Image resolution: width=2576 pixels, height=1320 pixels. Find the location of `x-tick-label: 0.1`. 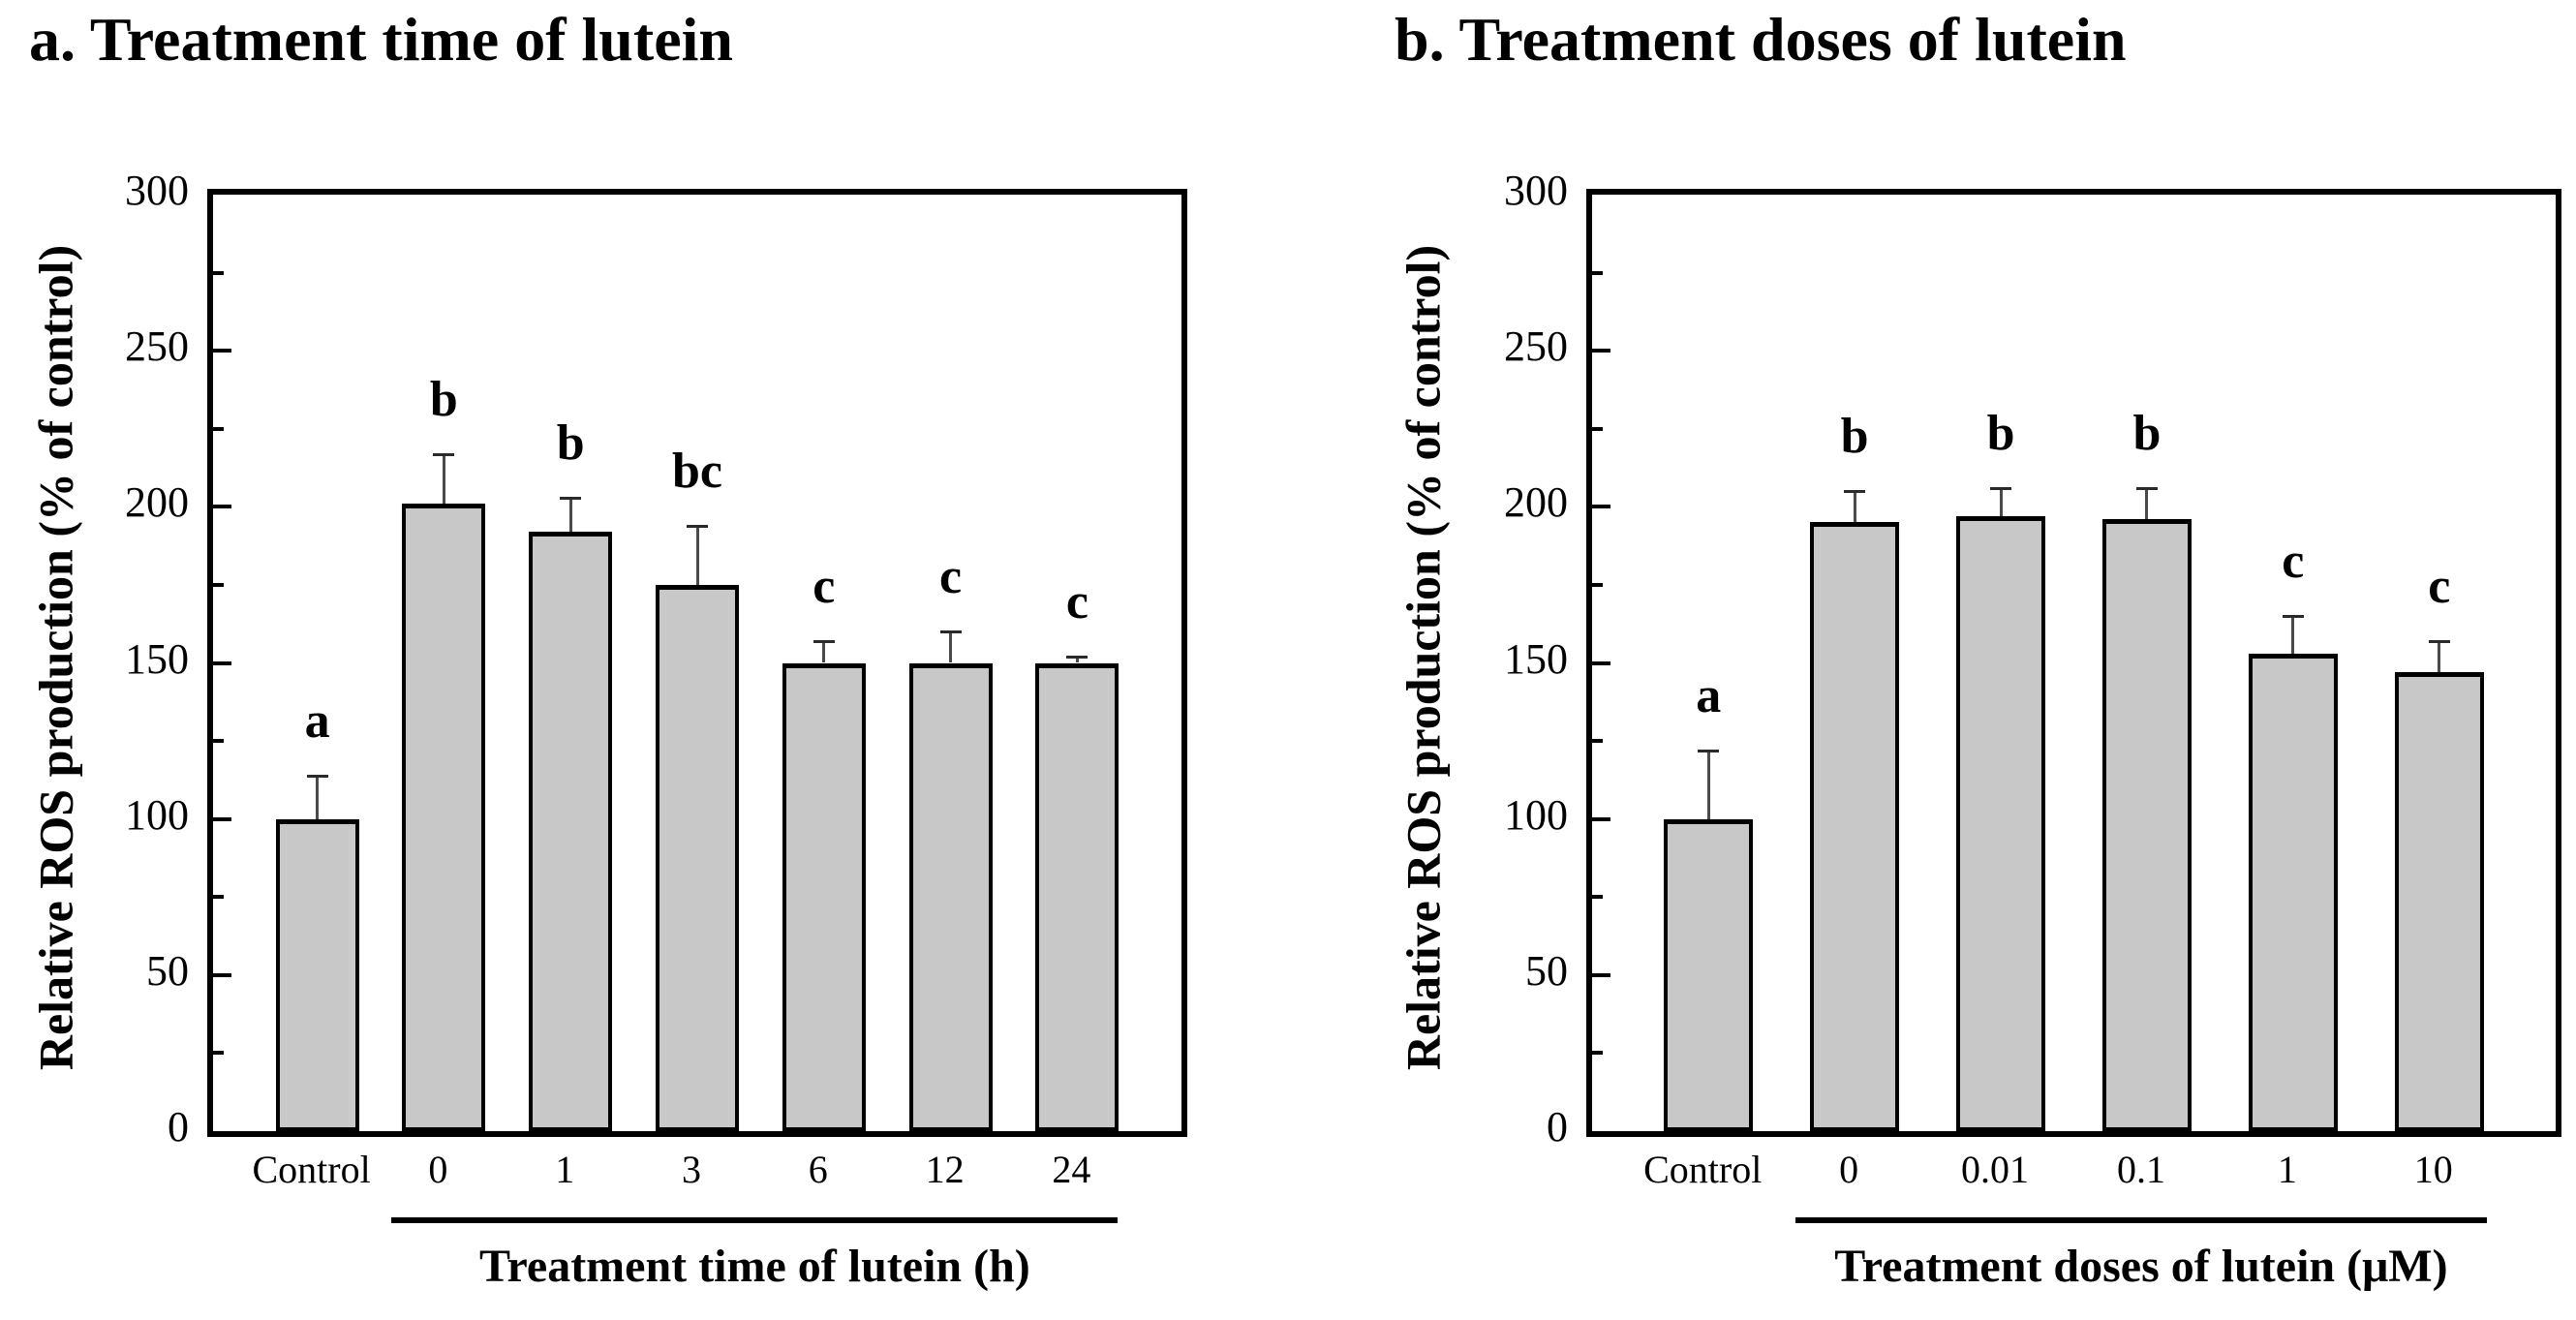

x-tick-label: 0.1 is located at coordinates (2140, 1169).